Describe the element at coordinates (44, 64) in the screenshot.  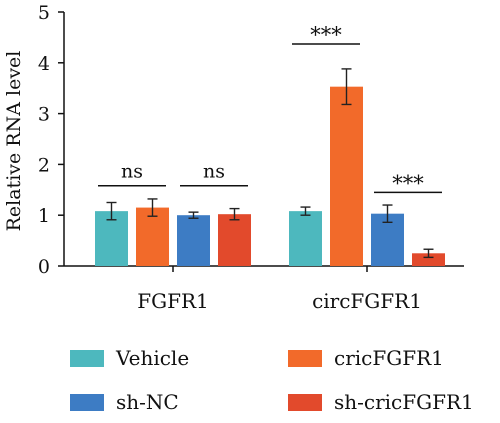
I see `y-tick-label: 4` at that location.